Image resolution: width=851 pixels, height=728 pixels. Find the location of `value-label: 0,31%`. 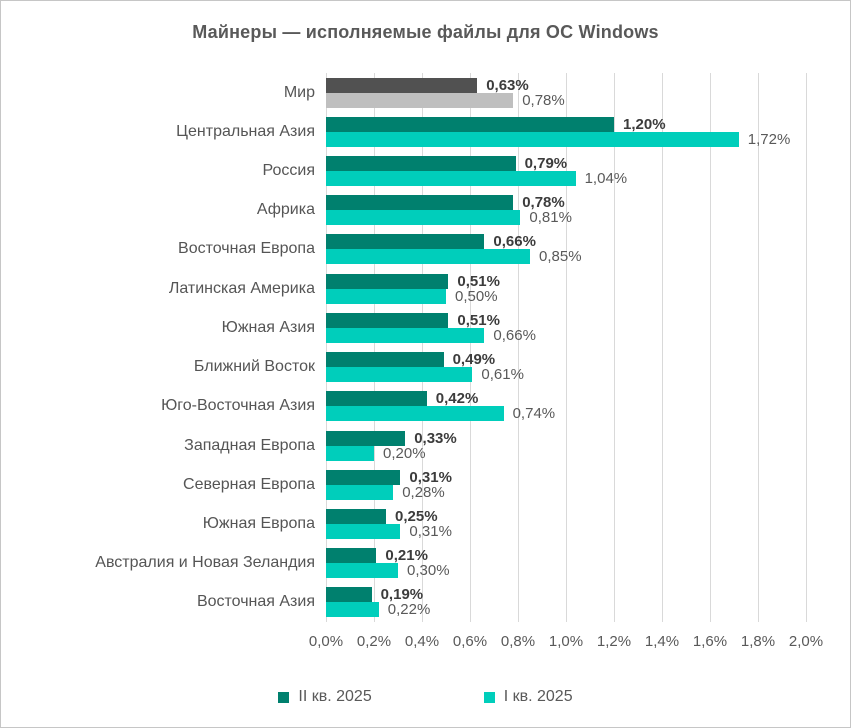

value-label: 0,31% is located at coordinates (430, 532).